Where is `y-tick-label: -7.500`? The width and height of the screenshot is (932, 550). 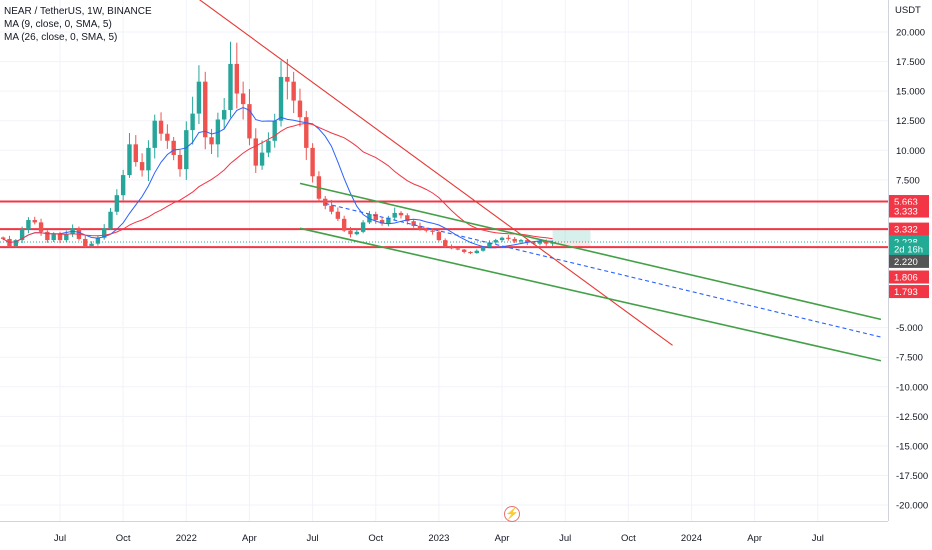 y-tick-label: -7.500 is located at coordinates (909, 358).